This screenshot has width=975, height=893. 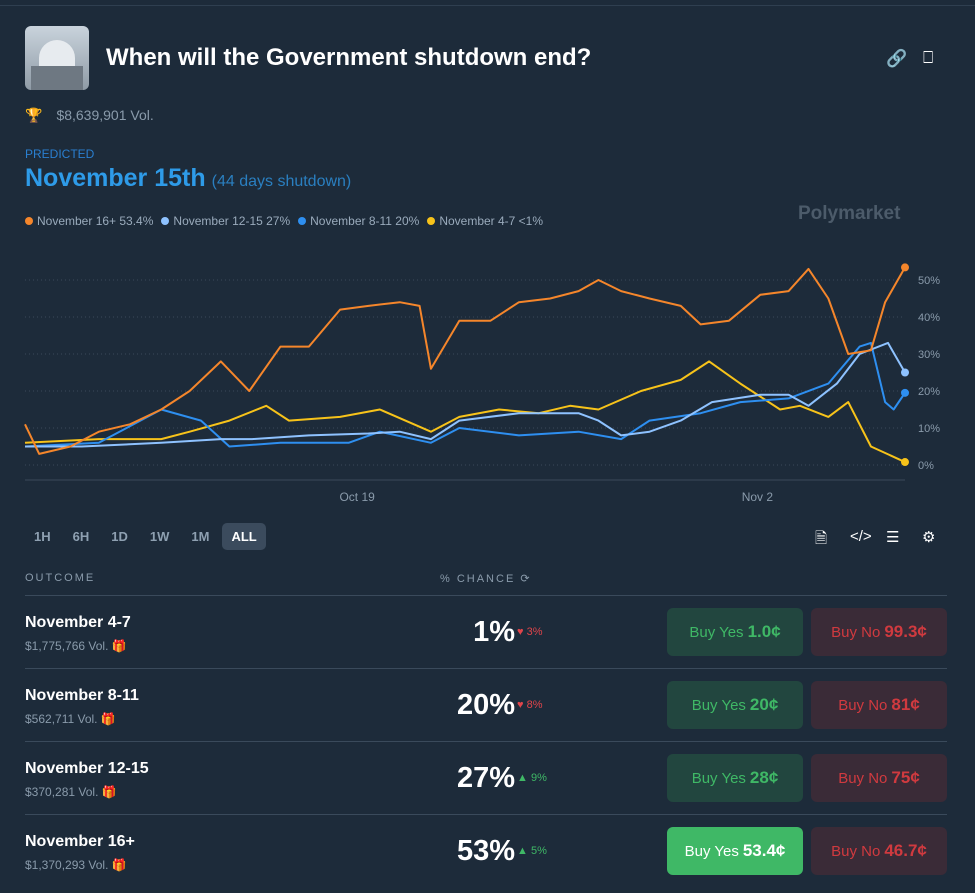 I want to click on filter-sliders-icon: ☰, so click(x=893, y=537).